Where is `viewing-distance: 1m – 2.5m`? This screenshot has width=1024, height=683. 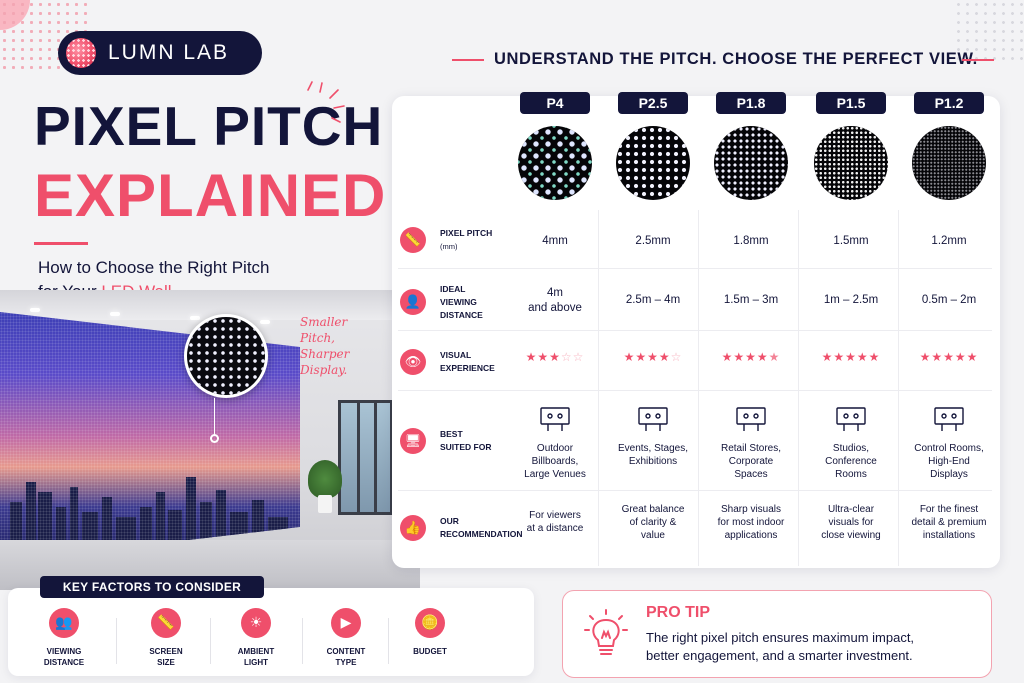 viewing-distance: 1m – 2.5m is located at coordinates (851, 300).